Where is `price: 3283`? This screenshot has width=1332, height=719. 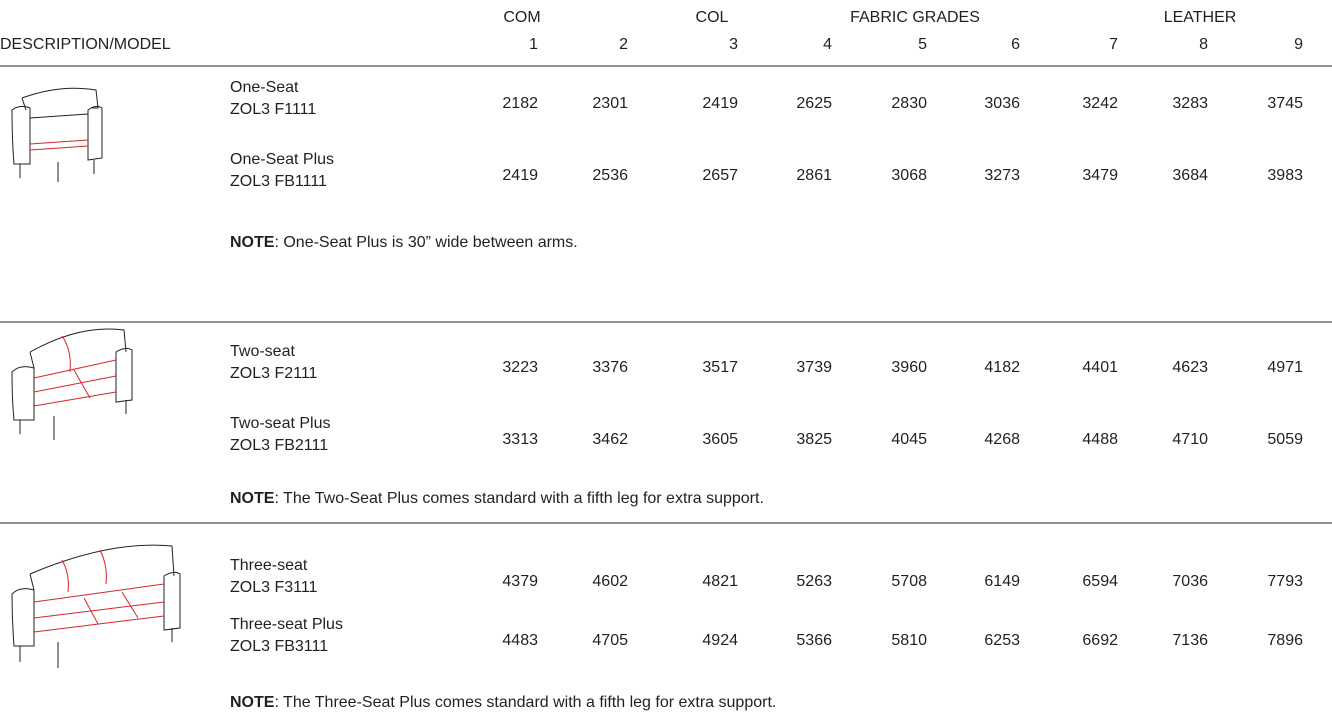
price: 3283 is located at coordinates (1190, 103).